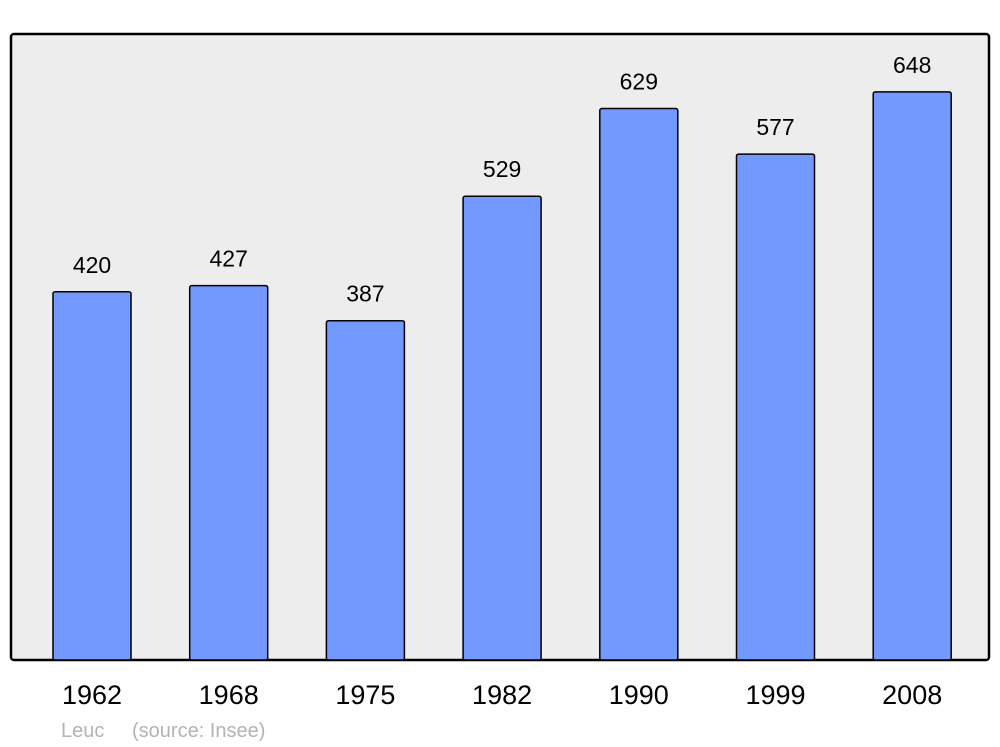 The height and width of the screenshot is (747, 1000). What do you see at coordinates (775, 127) in the screenshot?
I see `data-label: 577` at bounding box center [775, 127].